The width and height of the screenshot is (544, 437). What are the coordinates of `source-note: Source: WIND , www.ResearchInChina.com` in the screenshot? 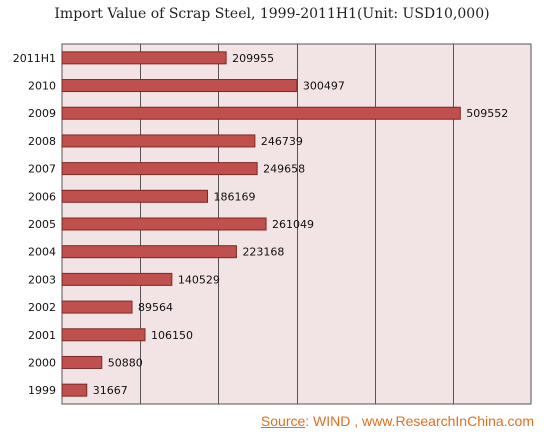 It's located at (397, 421).